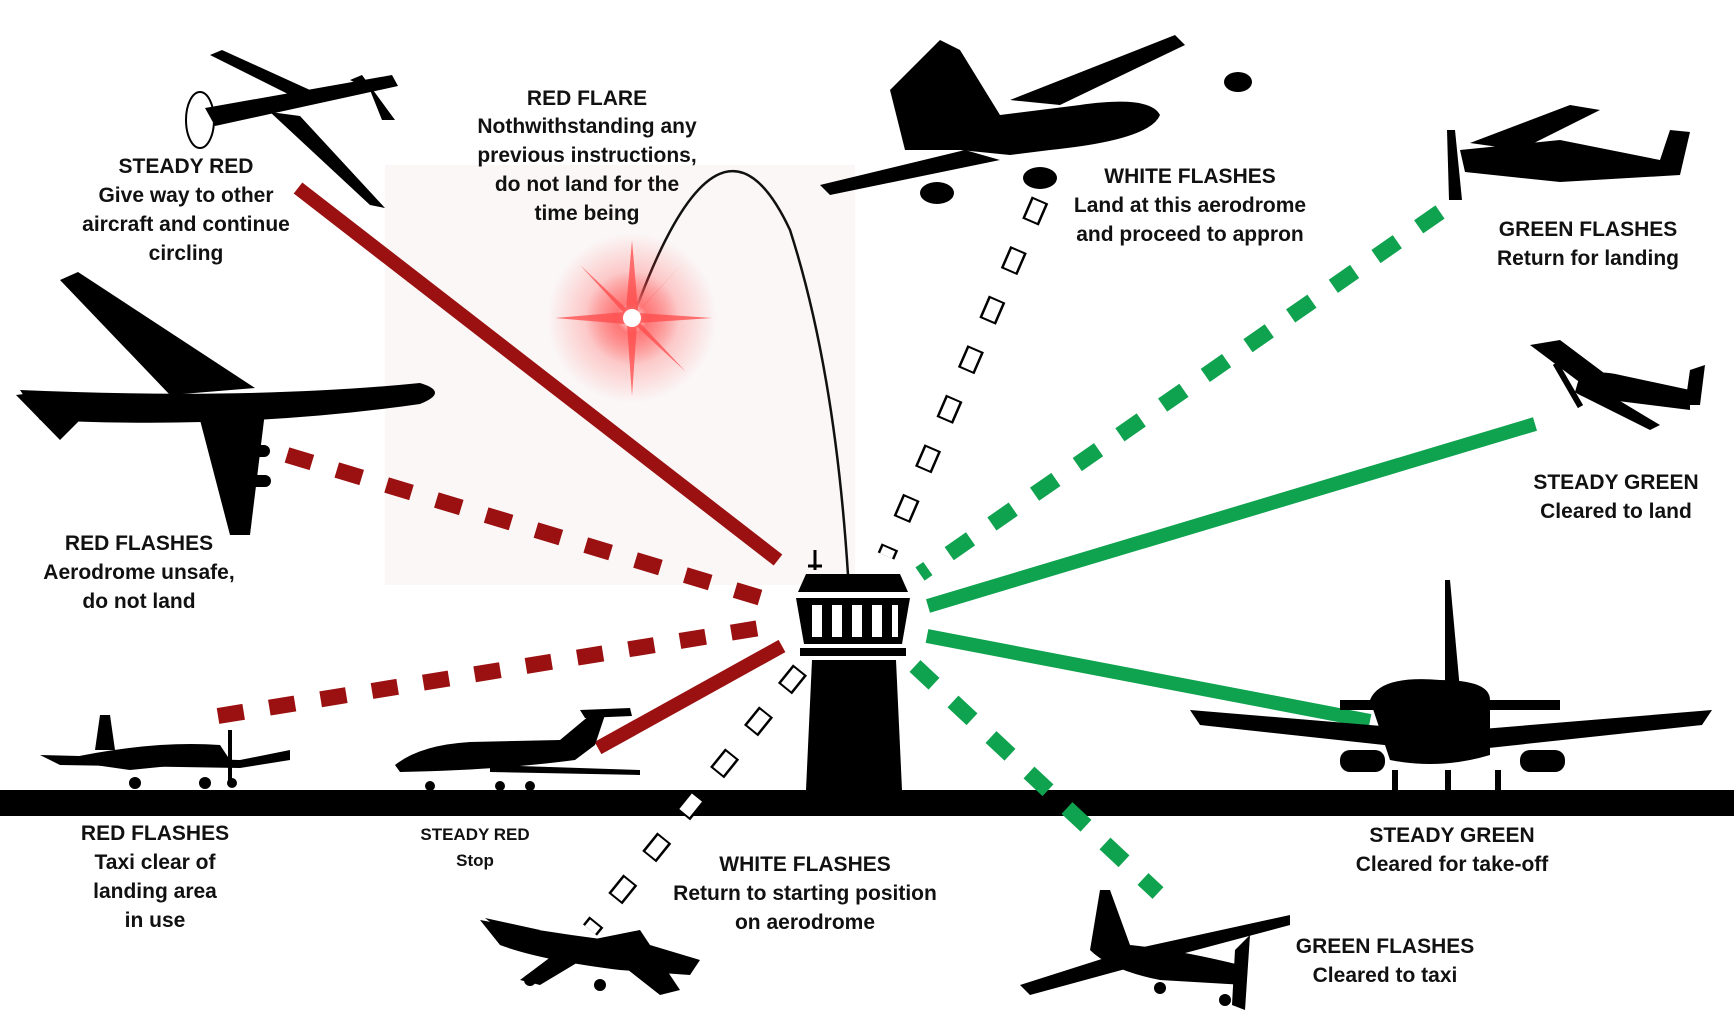 The height and width of the screenshot is (1036, 1734). What do you see at coordinates (1453, 864) in the screenshot?
I see `steady-green-ground-line-1: Cleared for take-off` at bounding box center [1453, 864].